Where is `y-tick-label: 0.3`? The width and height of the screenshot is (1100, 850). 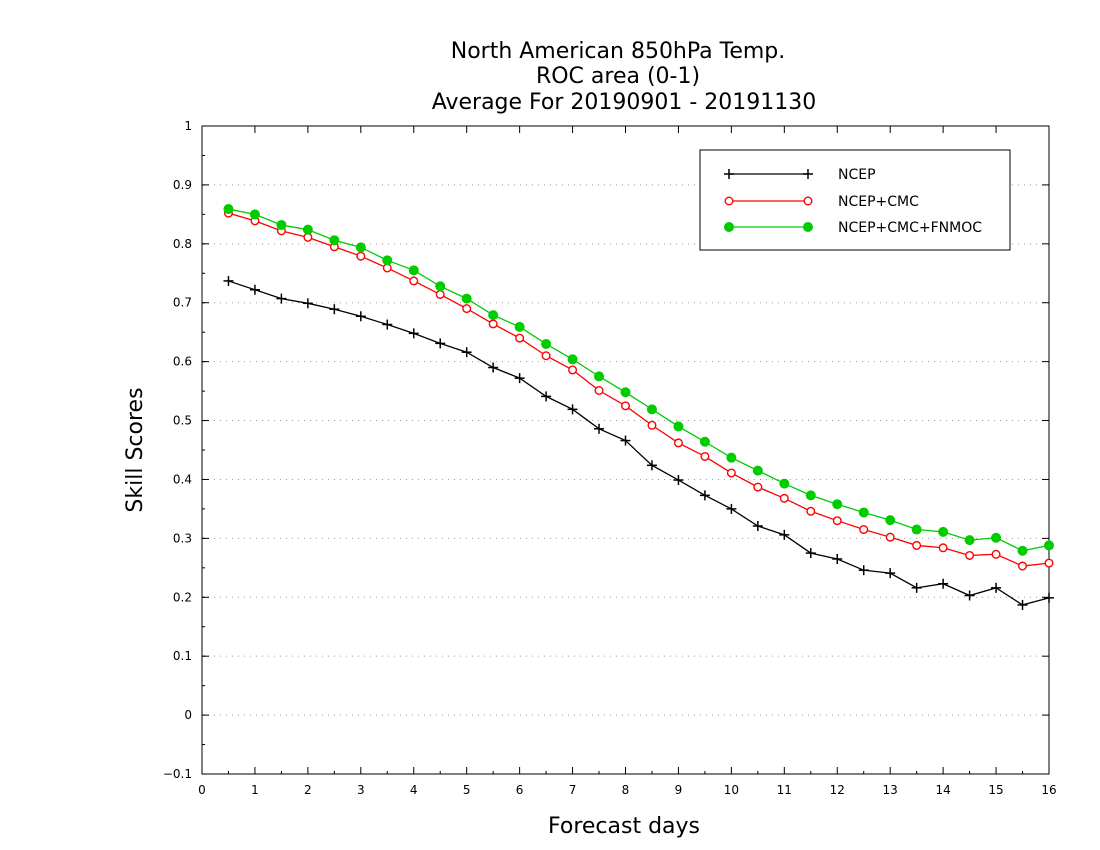
y-tick-label: 0.3 is located at coordinates (182, 538).